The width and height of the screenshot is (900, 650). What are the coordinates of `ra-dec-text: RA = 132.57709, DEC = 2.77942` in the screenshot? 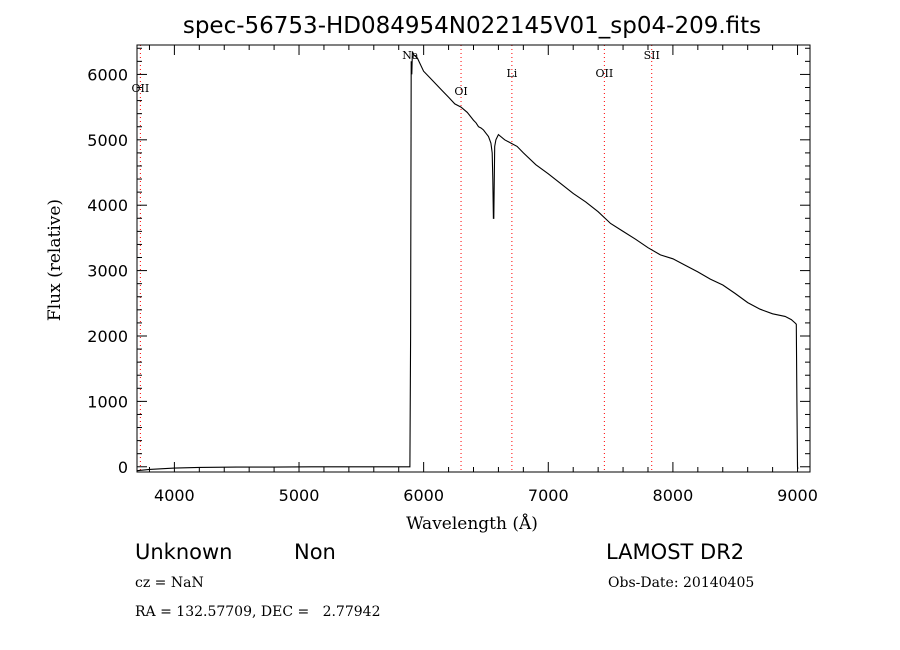 It's located at (258, 612).